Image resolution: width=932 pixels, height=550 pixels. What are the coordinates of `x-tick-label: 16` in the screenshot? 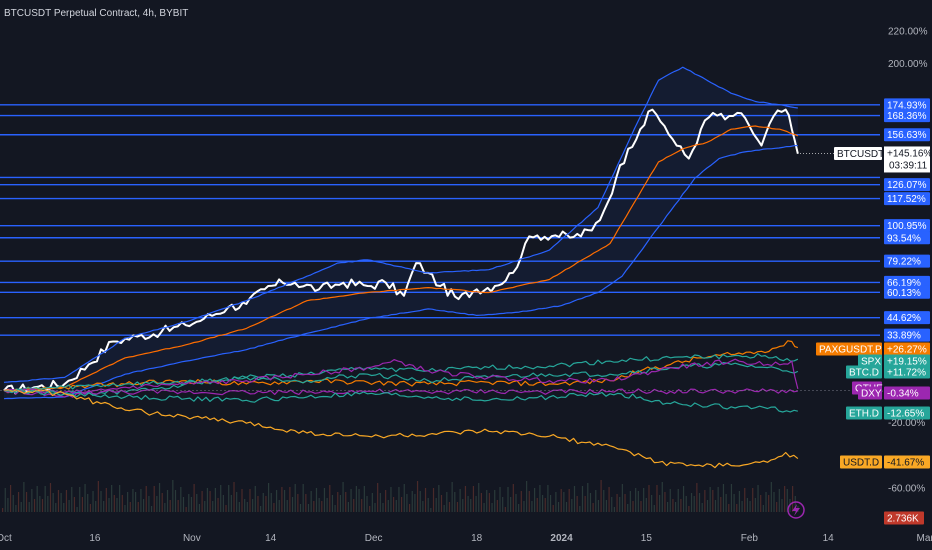 It's located at (95, 538).